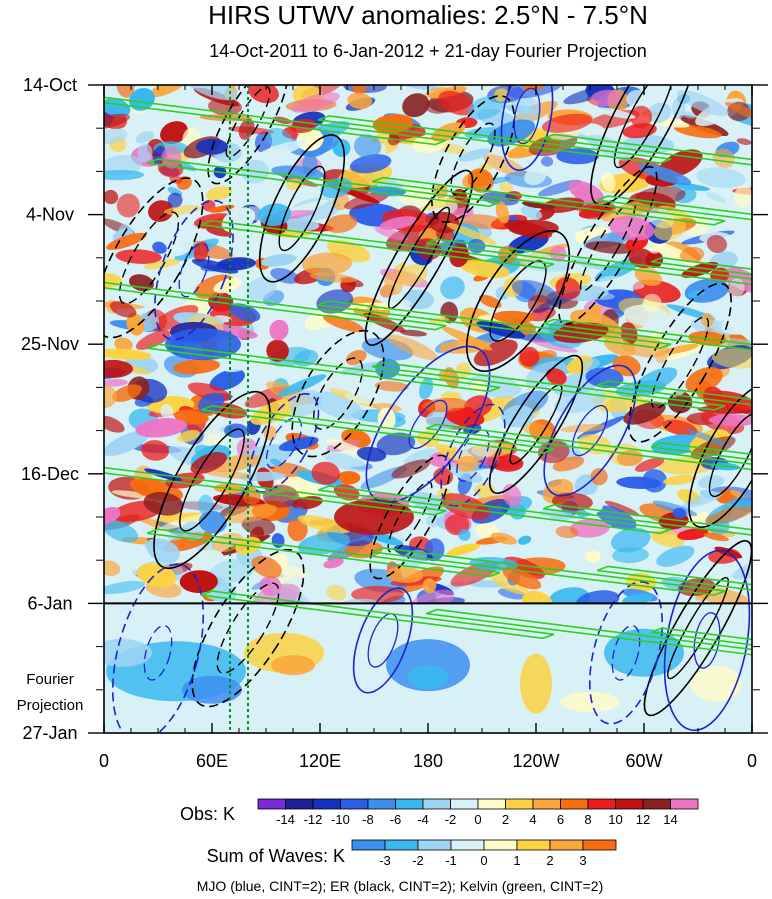 Image resolution: width=772 pixels, height=899 pixels. What do you see at coordinates (582, 860) in the screenshot?
I see `waves-colorbar-level-label: 3` at bounding box center [582, 860].